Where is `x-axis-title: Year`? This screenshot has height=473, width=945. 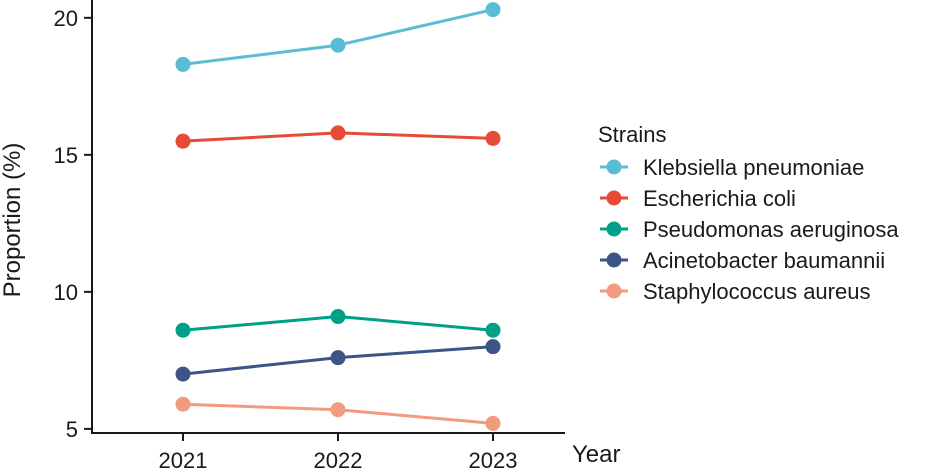 x-axis-title: Year is located at coordinates (596, 454).